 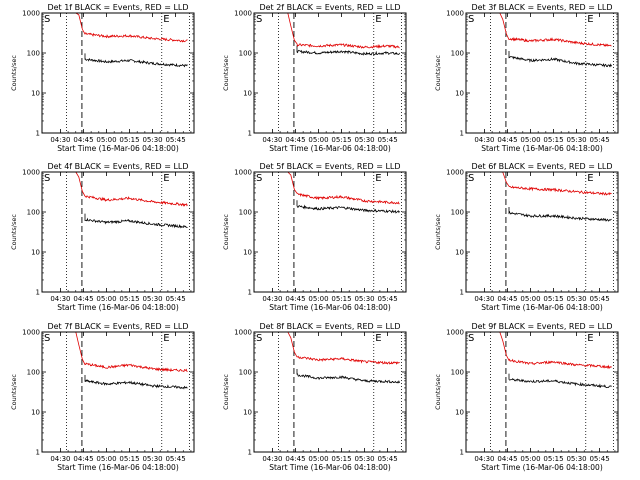 What do you see at coordinates (329, 7) in the screenshot?
I see `panel-title: Det 2f BLACK = Events, RED = LLD` at bounding box center [329, 7].